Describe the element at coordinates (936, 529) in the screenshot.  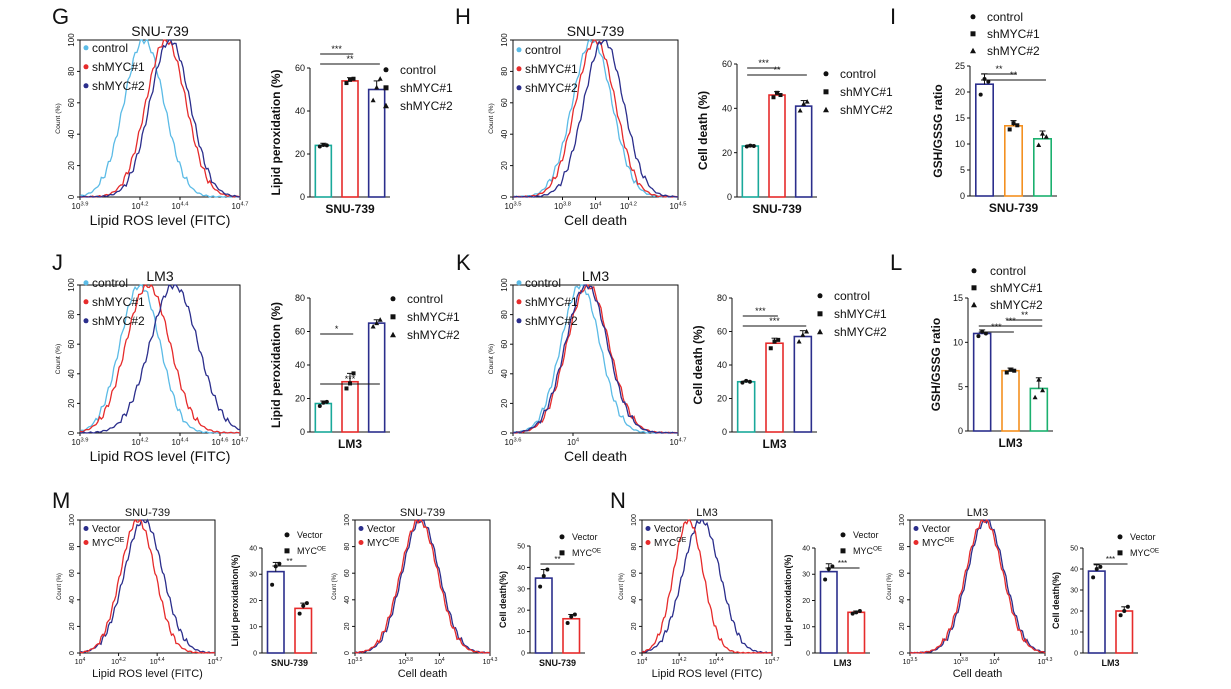
I see `legend-label: Vector` at that location.